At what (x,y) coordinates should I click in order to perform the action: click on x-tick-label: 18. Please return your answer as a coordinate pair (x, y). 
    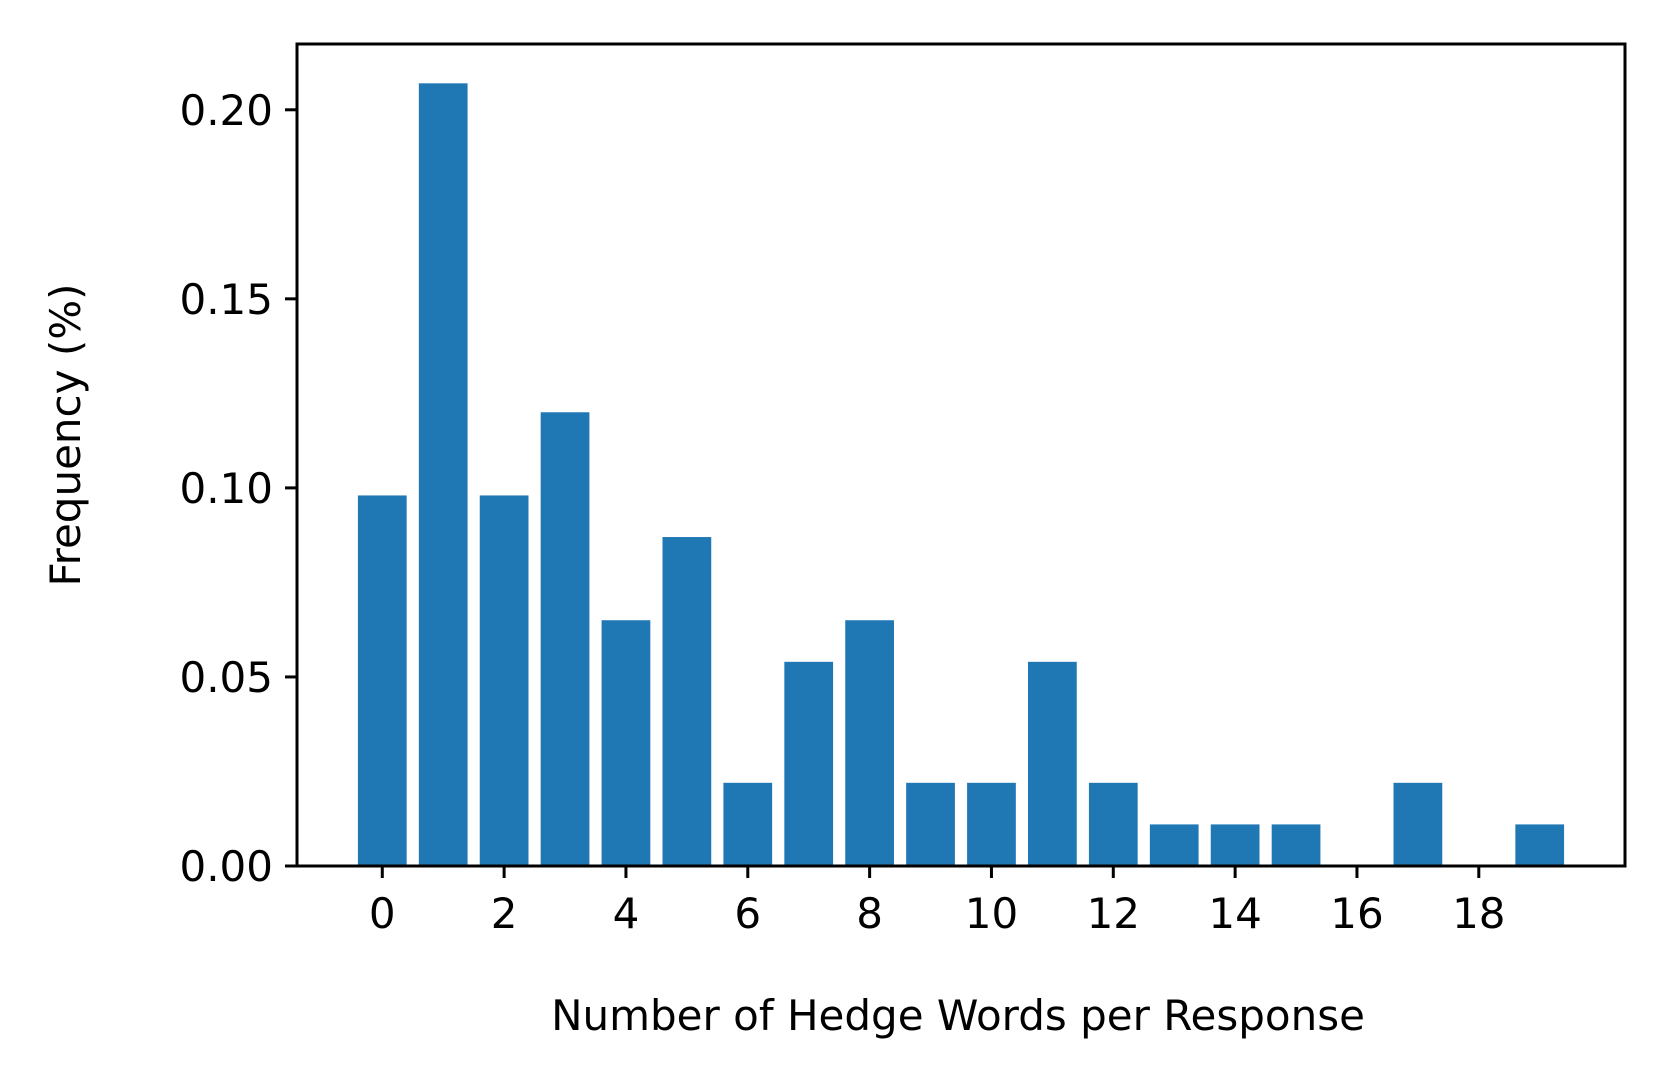
    Looking at the image, I should click on (1478, 913).